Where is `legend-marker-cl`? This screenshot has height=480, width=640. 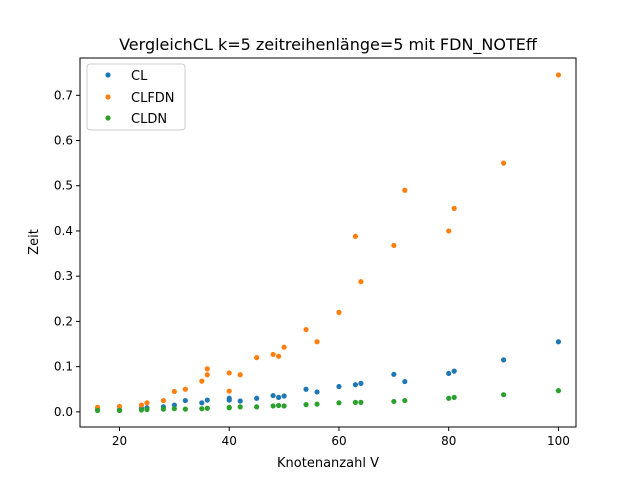 legend-marker-cl is located at coordinates (108, 75).